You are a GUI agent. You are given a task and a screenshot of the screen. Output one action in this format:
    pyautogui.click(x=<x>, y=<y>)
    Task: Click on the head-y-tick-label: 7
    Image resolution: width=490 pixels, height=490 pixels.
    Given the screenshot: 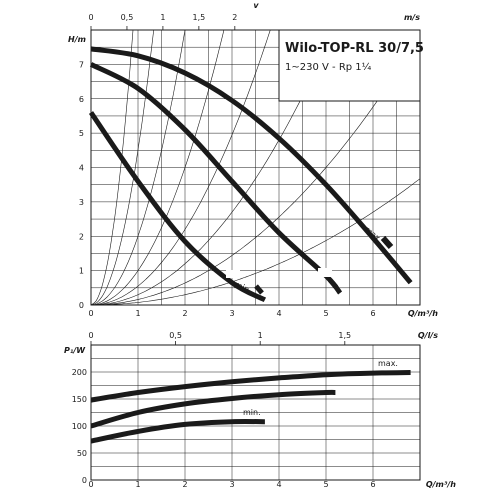 What is the action you would take?
    pyautogui.click(x=81, y=64)
    